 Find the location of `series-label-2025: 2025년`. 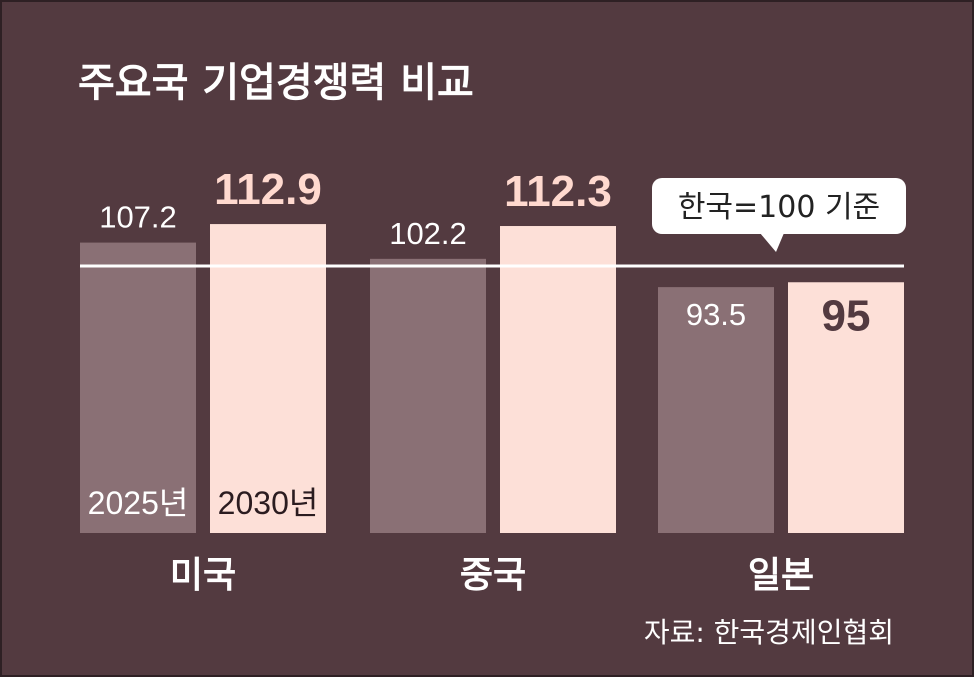

series-label-2025: 2025년 is located at coordinates (138, 503).